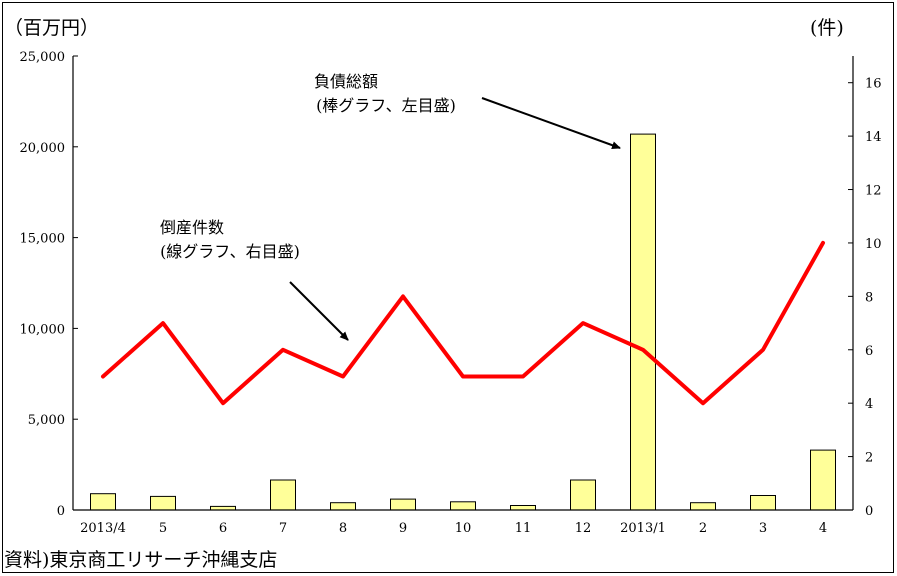 The height and width of the screenshot is (576, 897). Describe the element at coordinates (827, 28) in the screenshot. I see `right-unit-label: (件)` at that location.